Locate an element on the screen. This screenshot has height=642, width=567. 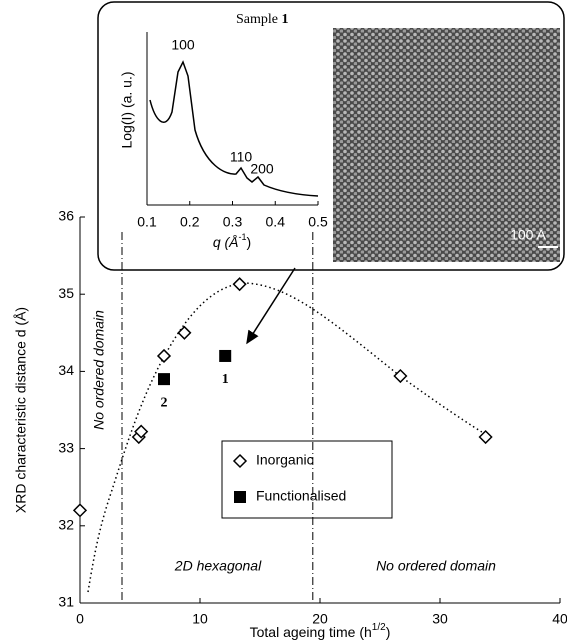
inset-x-tick-label: 0.5 is located at coordinates (318, 222).